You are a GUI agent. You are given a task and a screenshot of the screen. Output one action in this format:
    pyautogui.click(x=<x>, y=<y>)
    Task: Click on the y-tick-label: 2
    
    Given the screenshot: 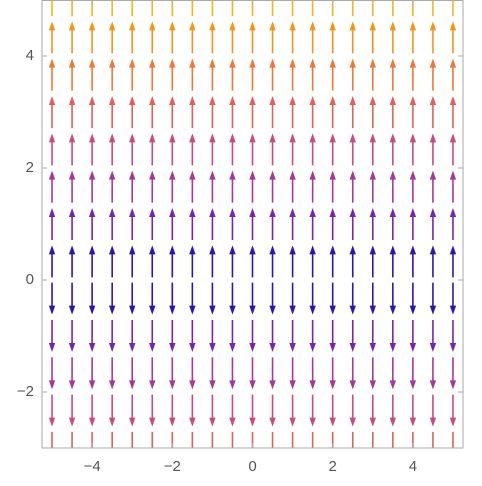 What is the action you would take?
    pyautogui.click(x=30, y=167)
    